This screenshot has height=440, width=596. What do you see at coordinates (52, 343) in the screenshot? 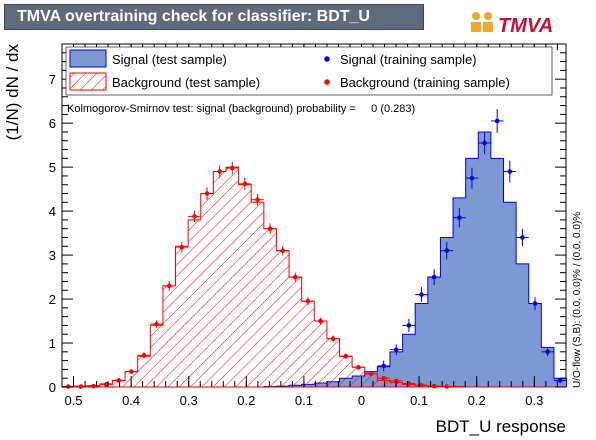
I see `y-tick-label: 1` at bounding box center [52, 343].